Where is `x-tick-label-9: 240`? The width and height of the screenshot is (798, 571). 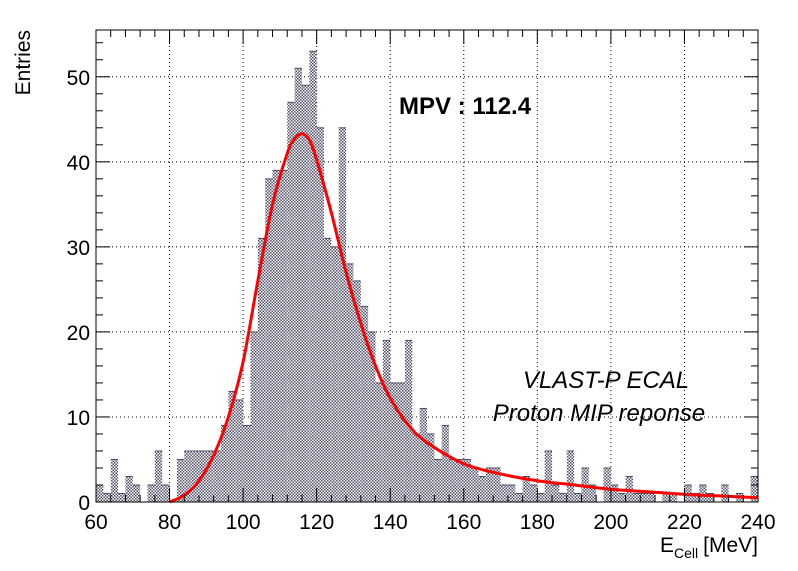
x-tick-label-9: 240 is located at coordinates (757, 522).